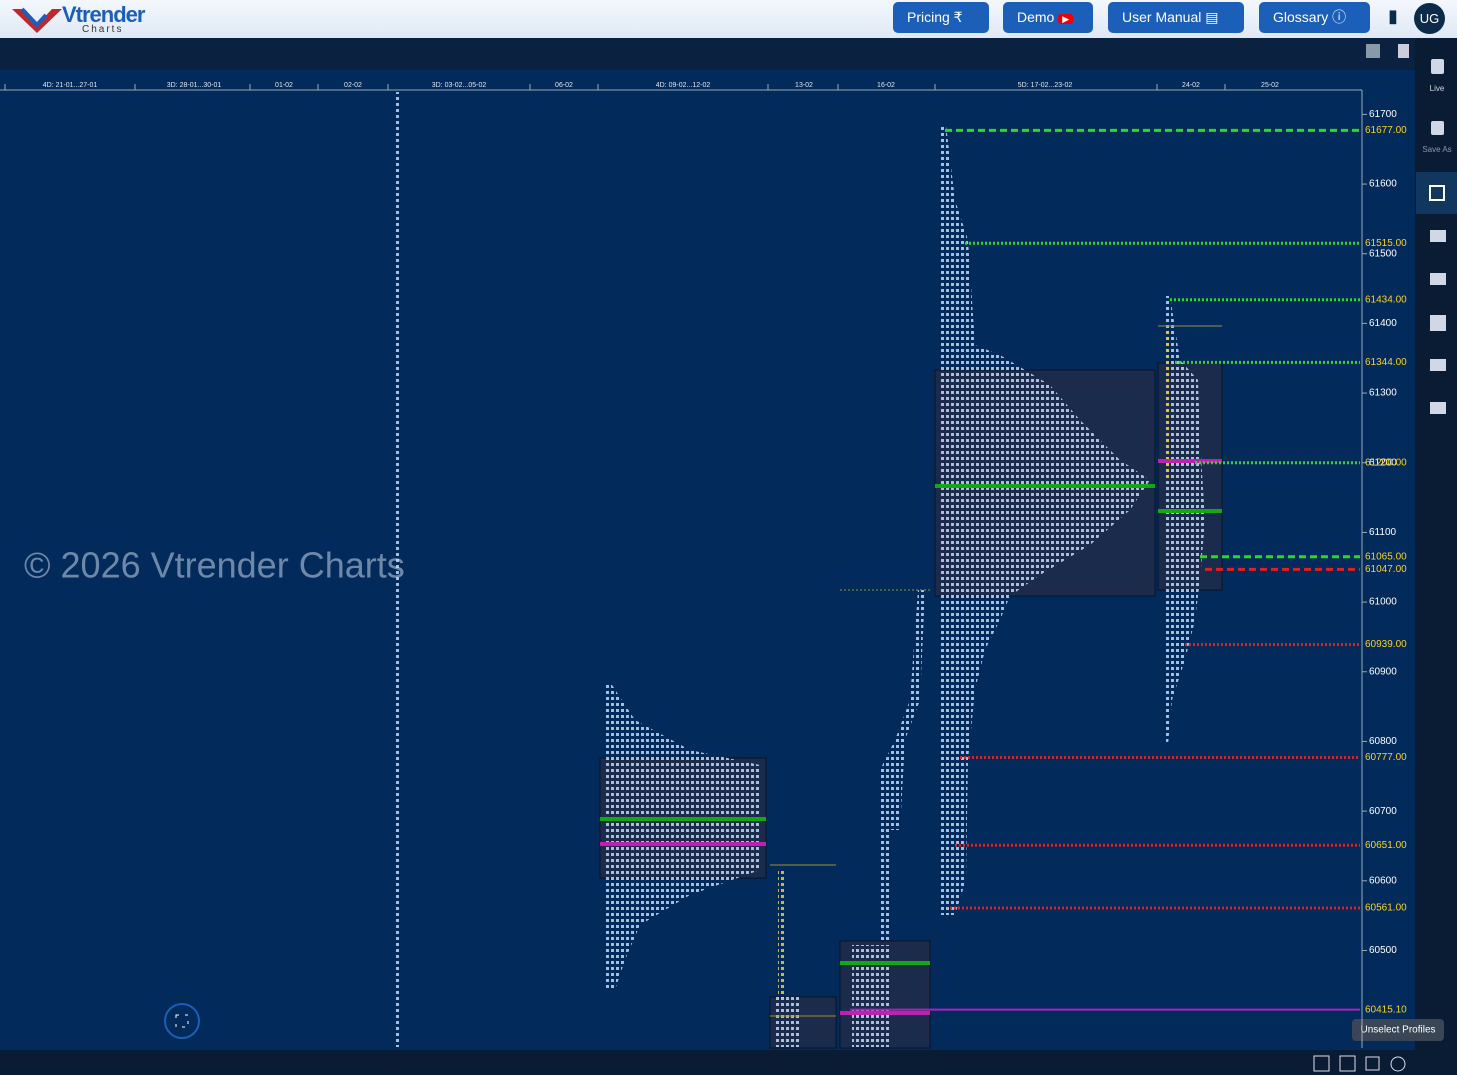 The height and width of the screenshot is (1075, 1457). What do you see at coordinates (284, 85) in the screenshot?
I see `date-label: 01-02` at bounding box center [284, 85].